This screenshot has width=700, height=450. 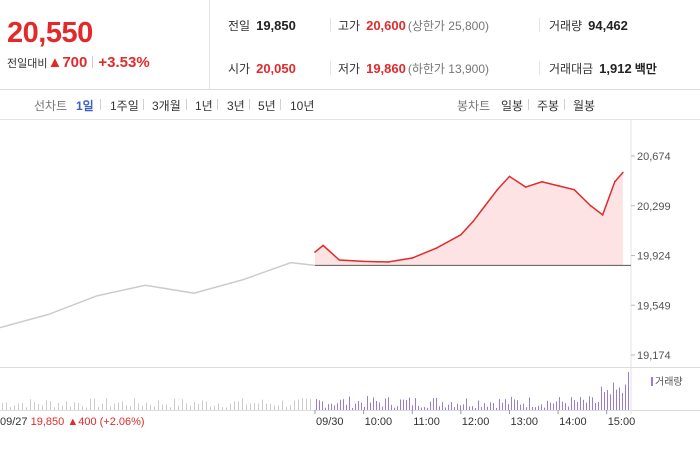 I want to click on x-tick-label: 09/30, so click(x=330, y=422).